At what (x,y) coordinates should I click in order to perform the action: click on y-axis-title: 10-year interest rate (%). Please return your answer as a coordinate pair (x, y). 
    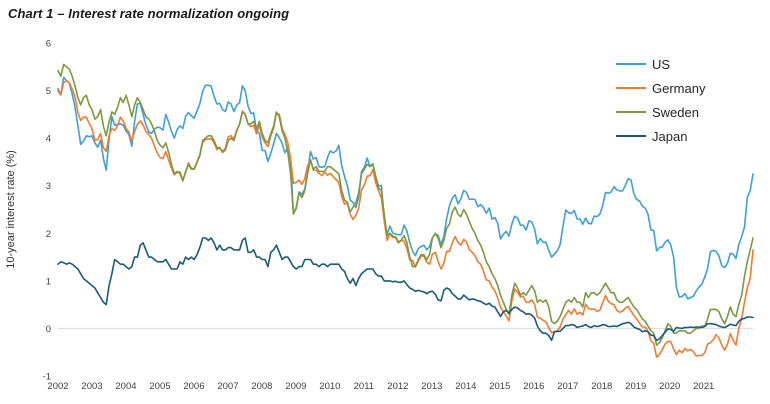
    Looking at the image, I should click on (11, 209).